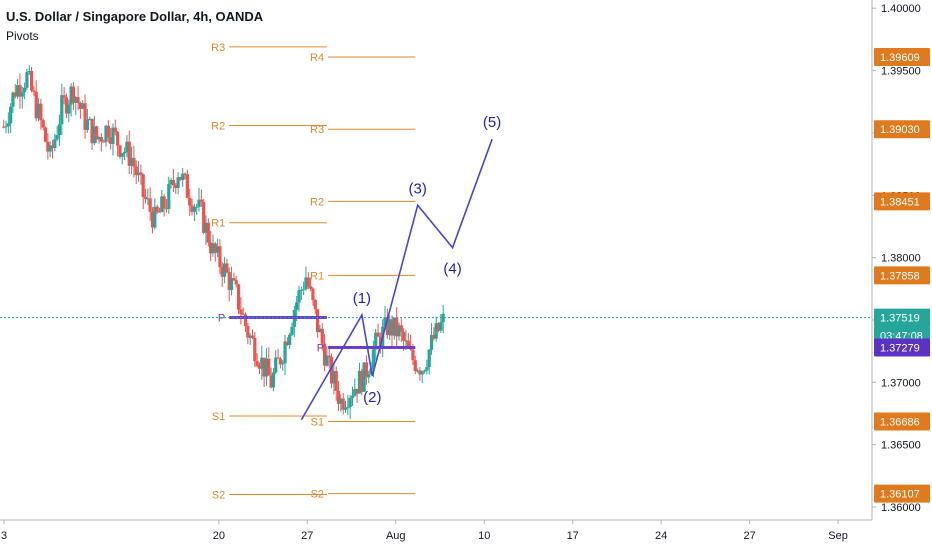  Describe the element at coordinates (901, 383) in the screenshot. I see `y-tick-label: 1.37000` at that location.